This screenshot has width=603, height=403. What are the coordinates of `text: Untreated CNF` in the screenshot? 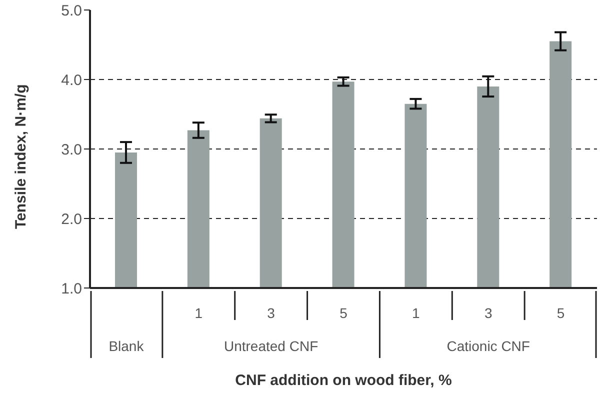 It's located at (271, 346).